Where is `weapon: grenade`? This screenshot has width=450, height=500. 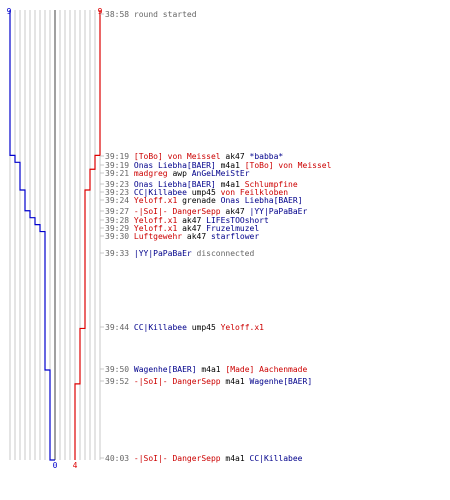 weapon: grenade is located at coordinates (199, 200).